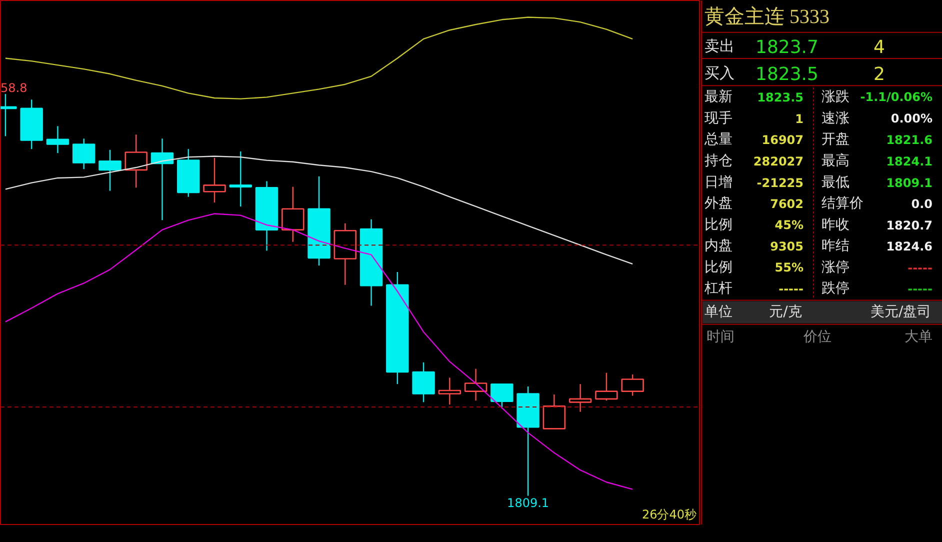  I want to click on annotation: 1809.1, so click(528, 503).